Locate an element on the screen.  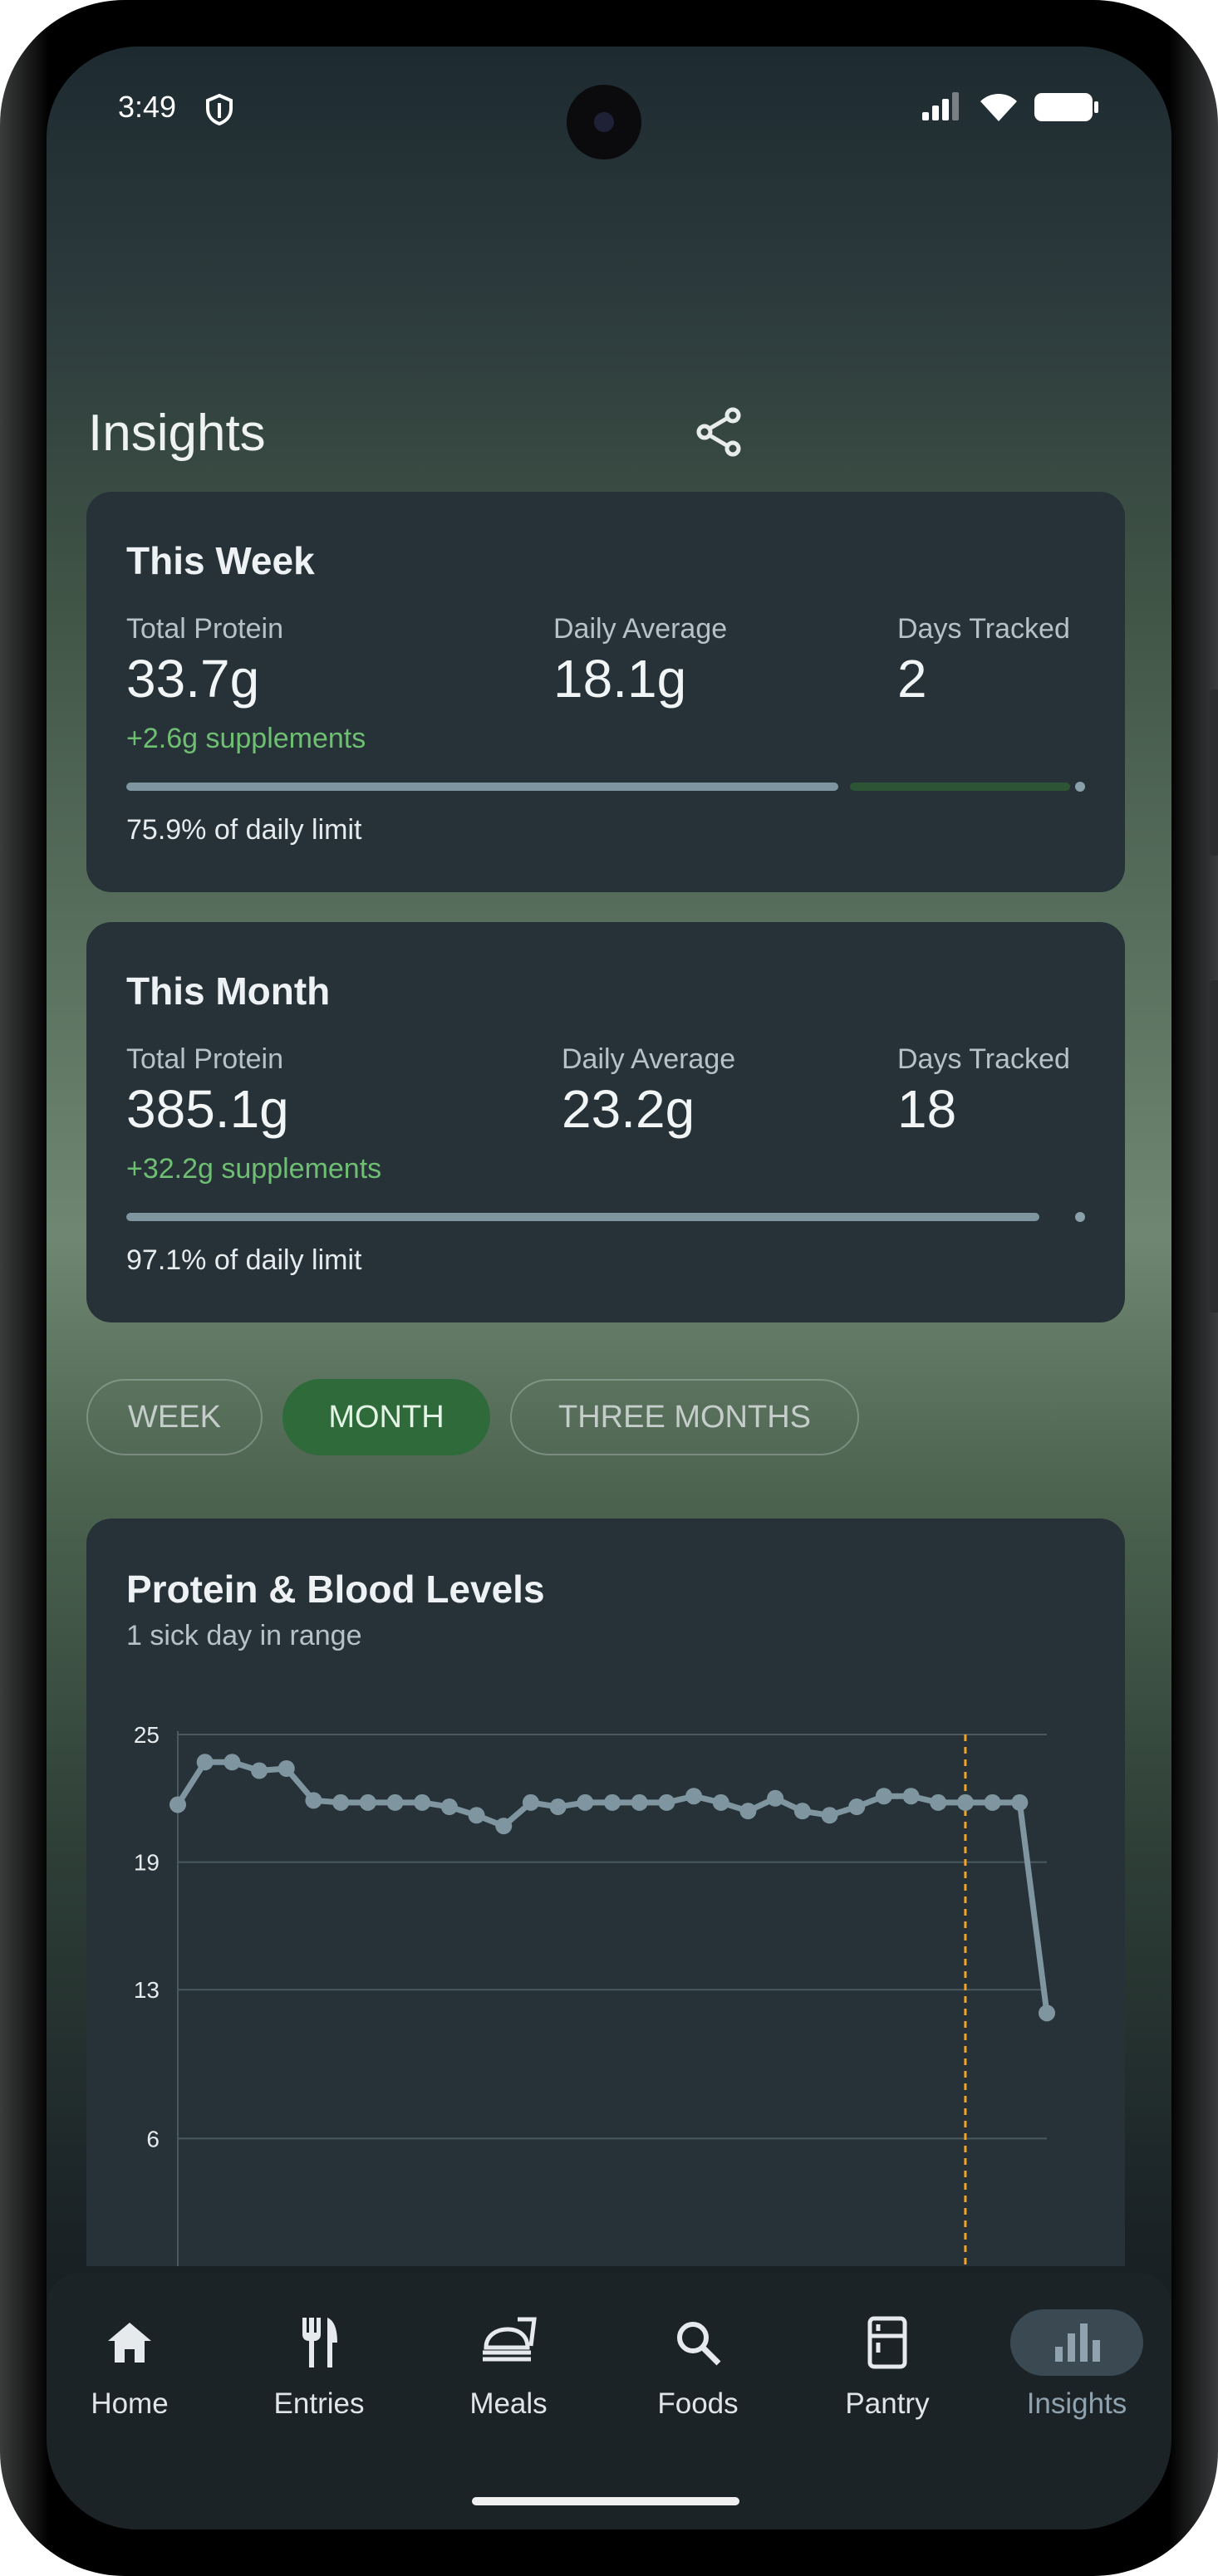
card-title: This Week is located at coordinates (220, 560).